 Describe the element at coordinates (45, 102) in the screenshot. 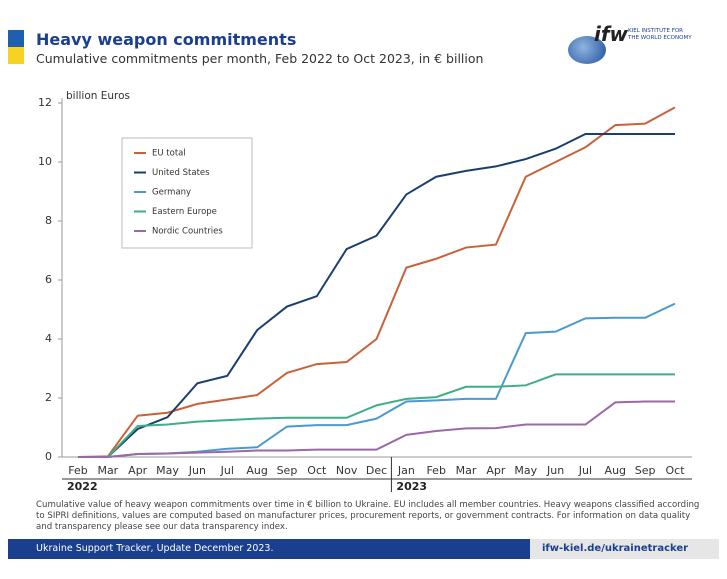

I see `y-tick-label: 12` at that location.